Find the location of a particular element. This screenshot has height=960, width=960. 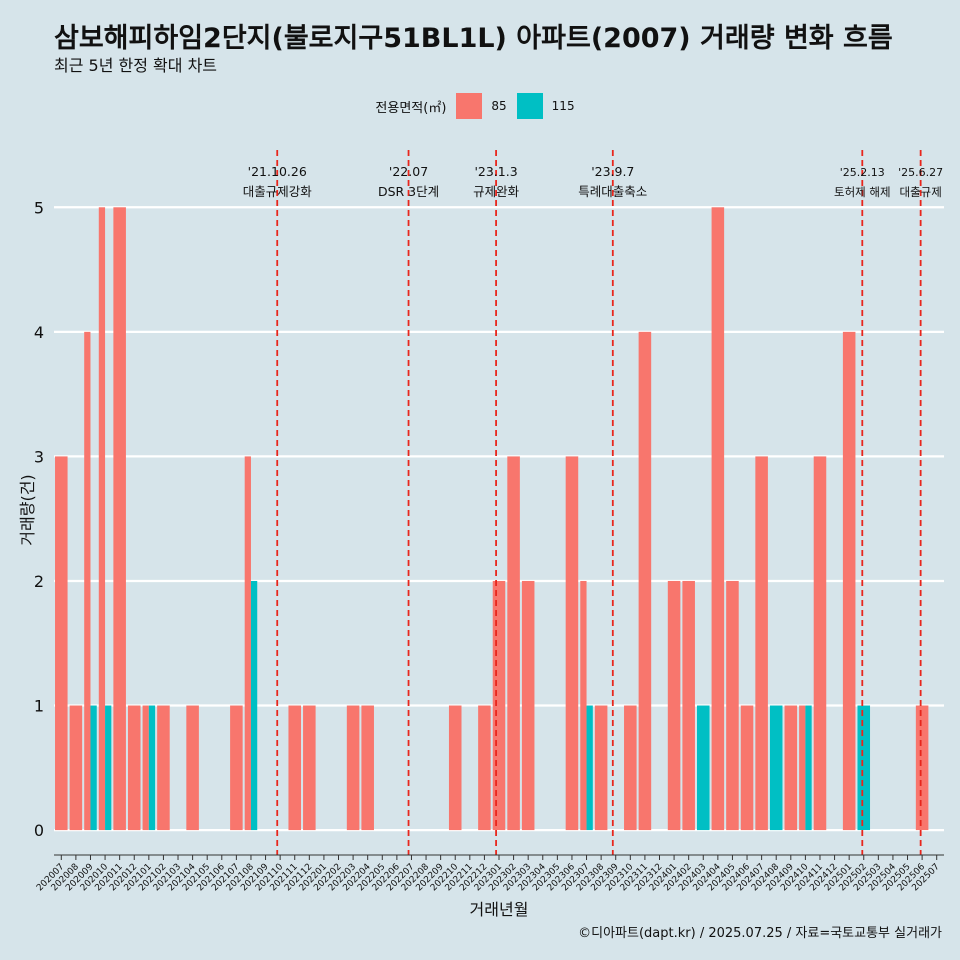

event-date-label: '22.07 is located at coordinates (408, 171).